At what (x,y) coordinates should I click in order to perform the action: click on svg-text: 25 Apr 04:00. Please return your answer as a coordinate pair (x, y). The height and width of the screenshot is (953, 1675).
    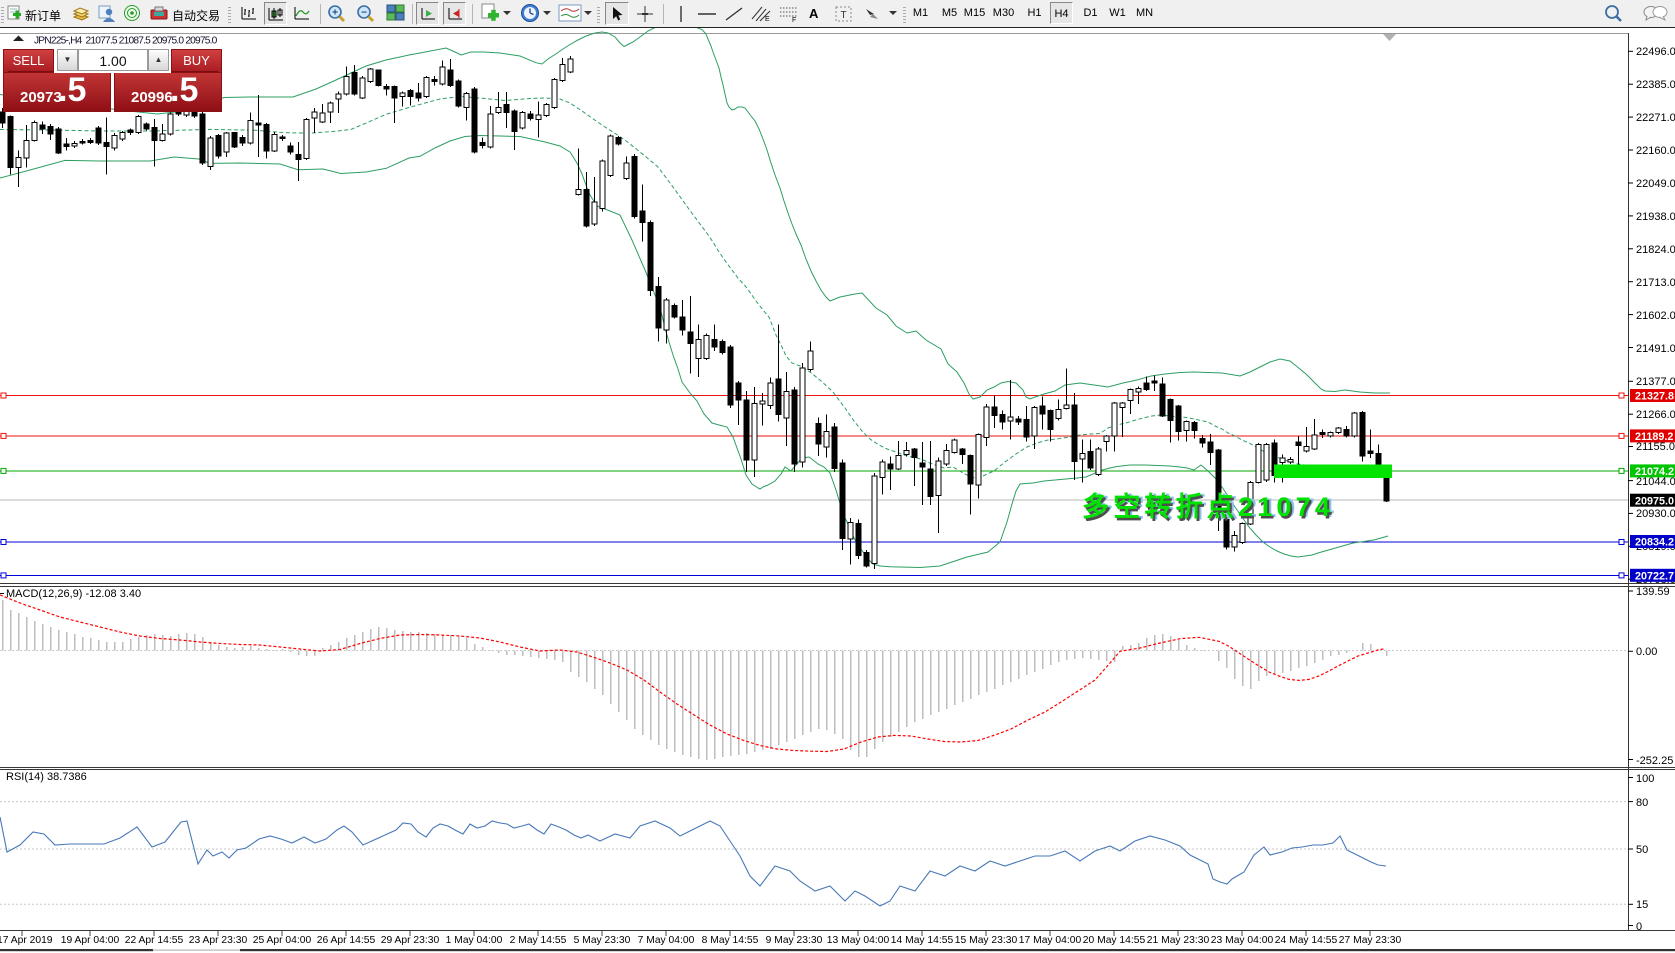
    Looking at the image, I should click on (282, 940).